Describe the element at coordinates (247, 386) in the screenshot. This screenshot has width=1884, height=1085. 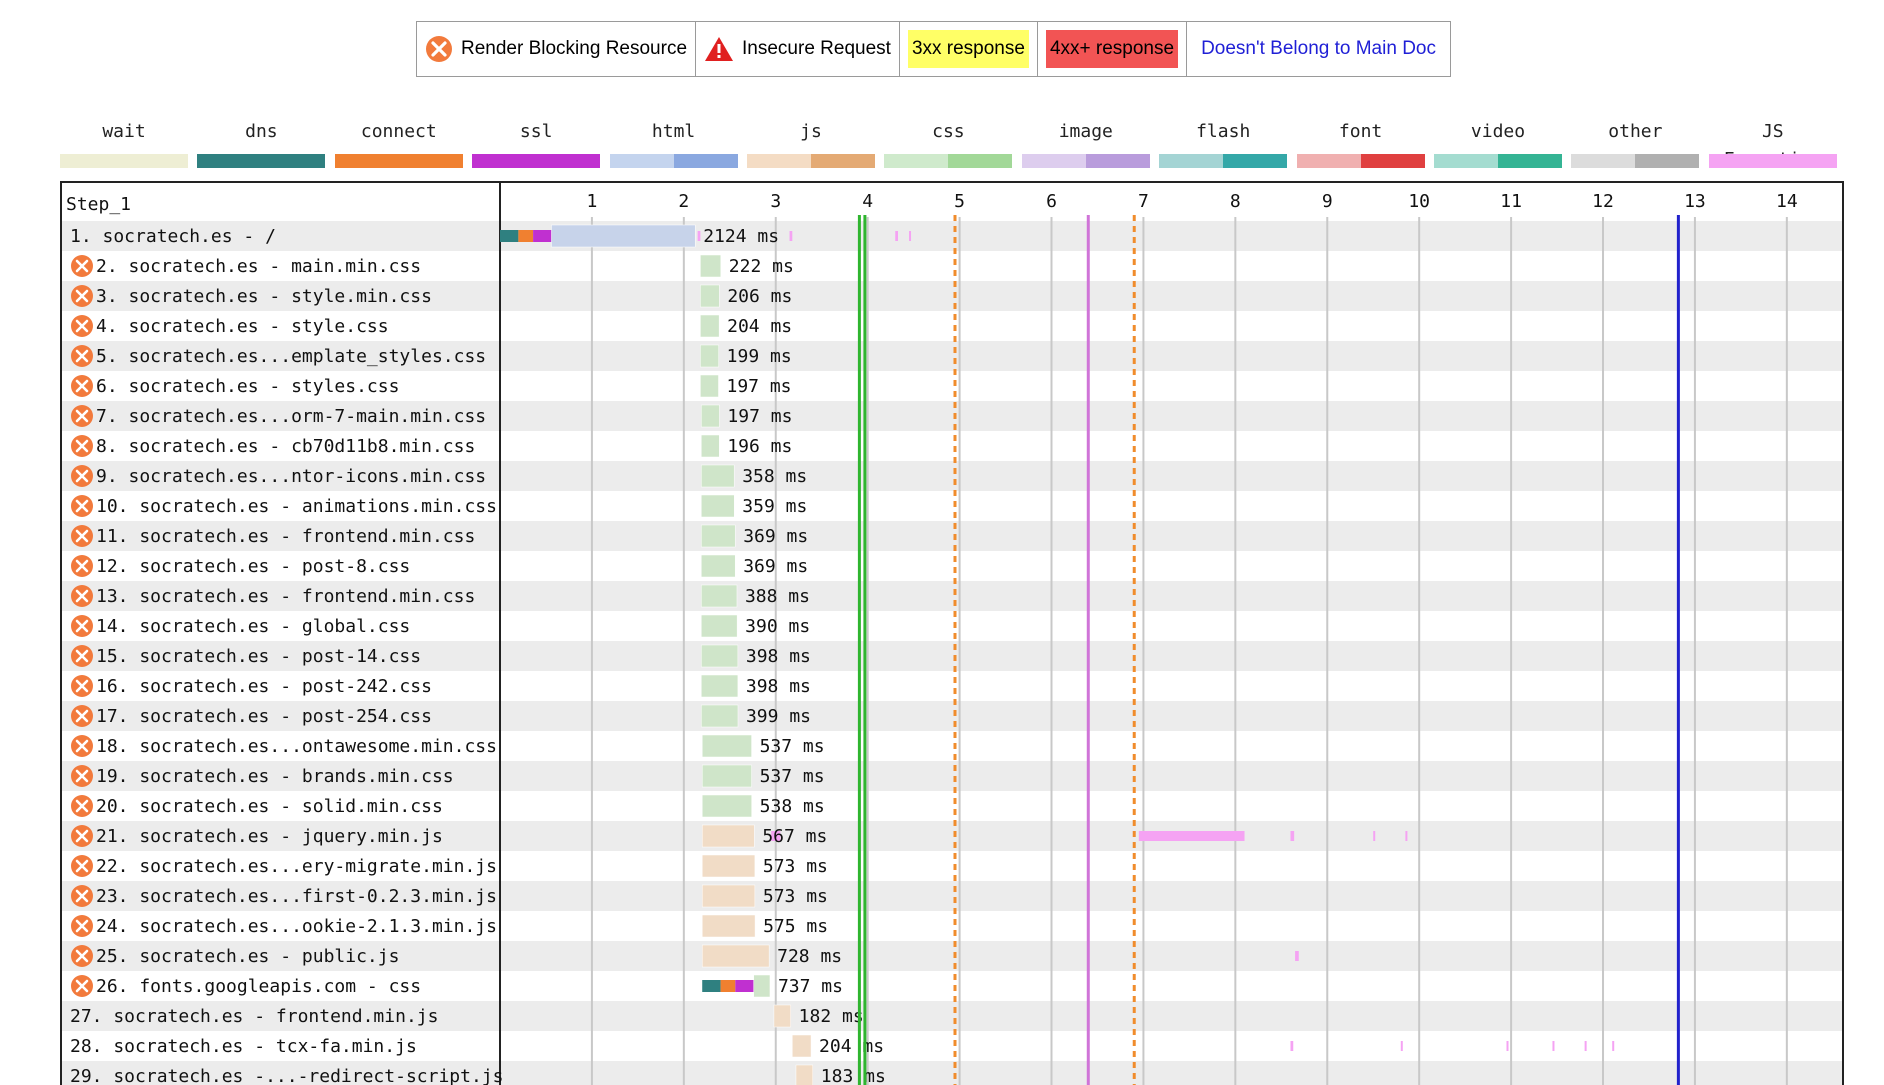
I see `request-label: 6. socratech.es - styles.css` at that location.